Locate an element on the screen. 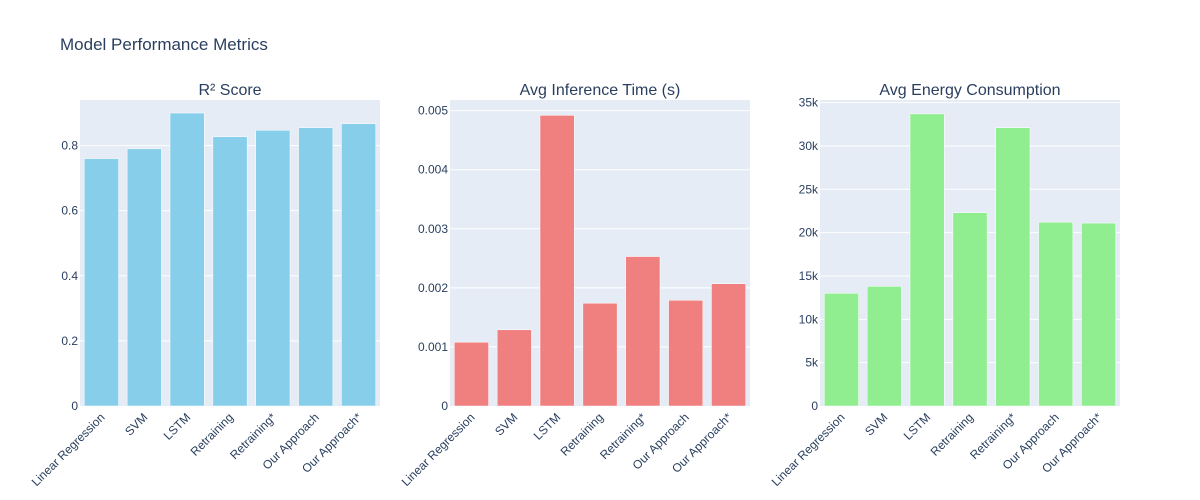 The width and height of the screenshot is (1200, 500). y-tick-label: 0.8 is located at coordinates (69, 146).